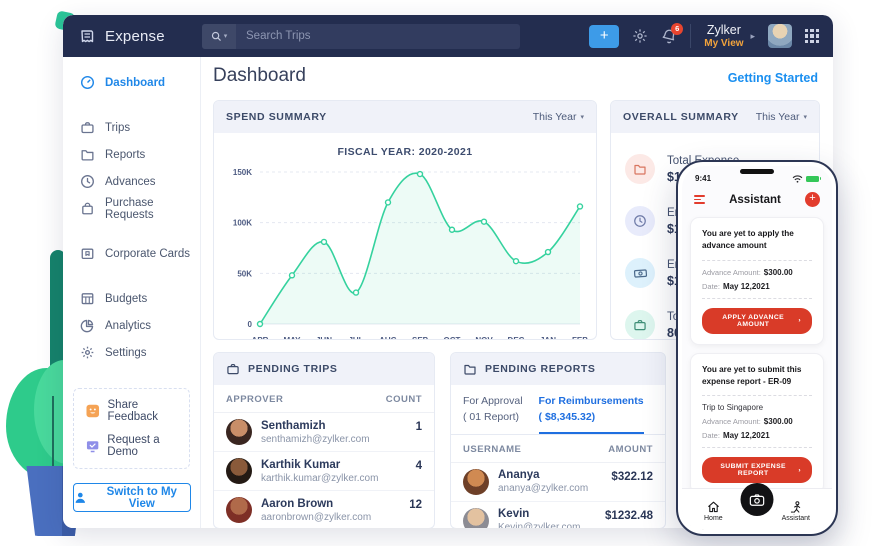 The height and width of the screenshot is (546, 891). Describe the element at coordinates (131, 428) in the screenshot. I see `feedback-box: Share Feedback Request a Demo` at that location.